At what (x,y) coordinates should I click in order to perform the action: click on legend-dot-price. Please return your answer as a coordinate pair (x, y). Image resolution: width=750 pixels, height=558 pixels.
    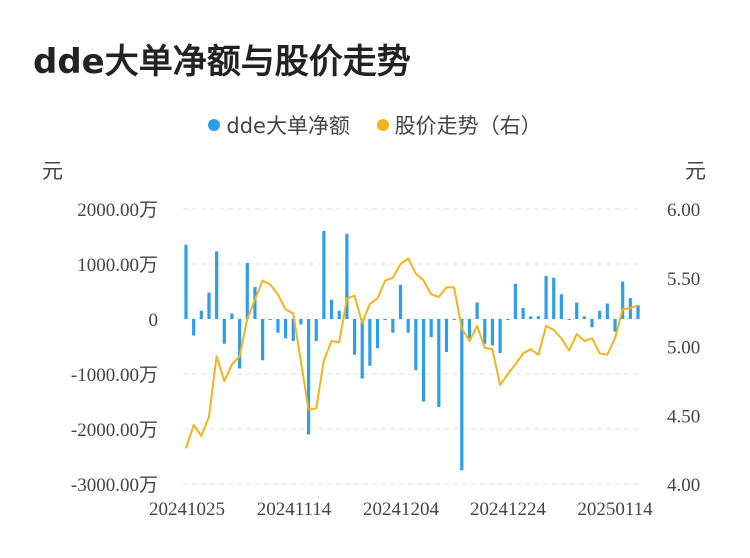
    Looking at the image, I should click on (382, 125).